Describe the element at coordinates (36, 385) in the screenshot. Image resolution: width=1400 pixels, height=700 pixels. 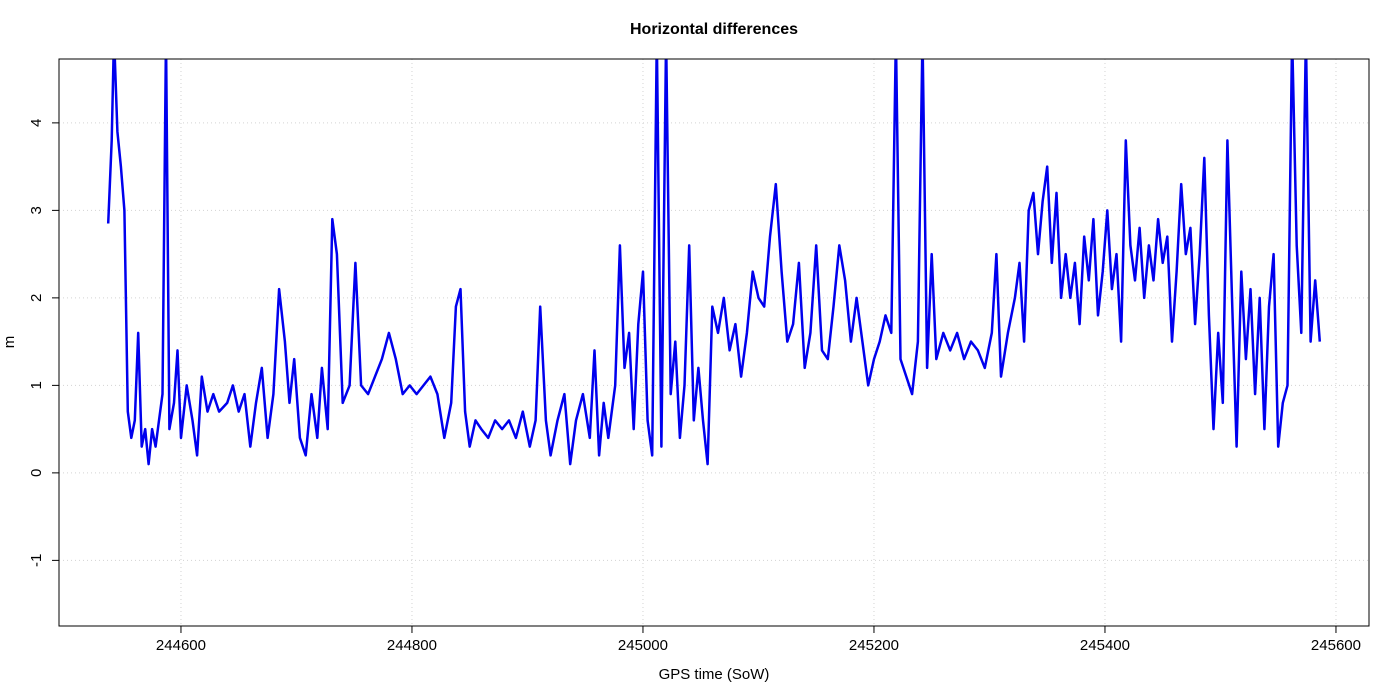
I see `y-tick-label: 1` at that location.